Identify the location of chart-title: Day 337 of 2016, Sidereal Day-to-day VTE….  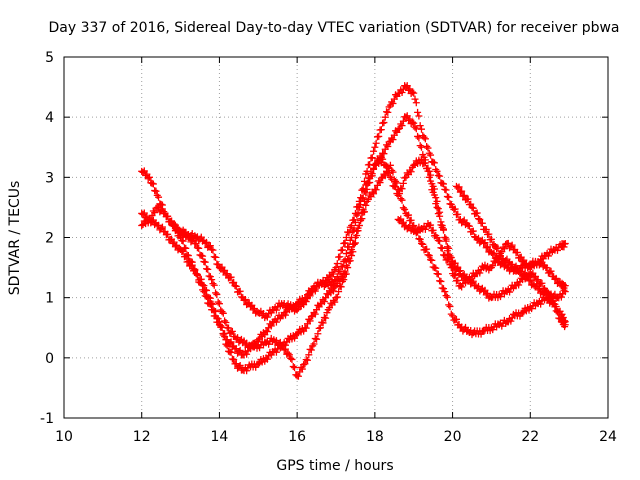
(333, 28).